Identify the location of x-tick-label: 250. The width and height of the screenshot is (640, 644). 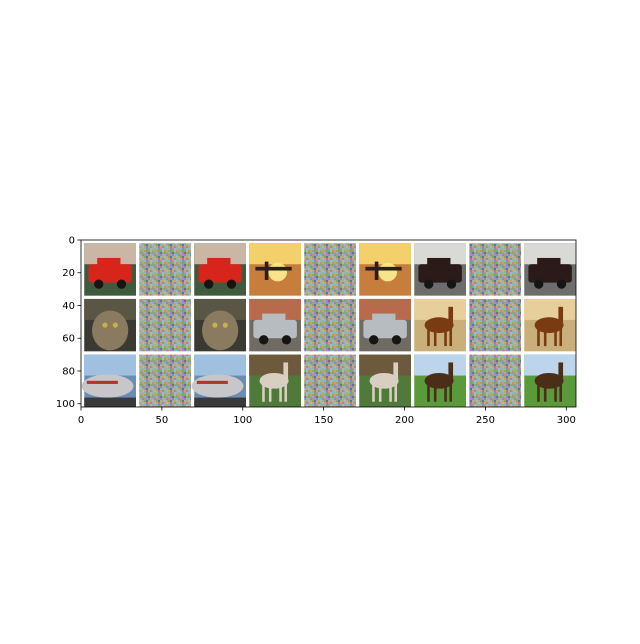
(485, 420).